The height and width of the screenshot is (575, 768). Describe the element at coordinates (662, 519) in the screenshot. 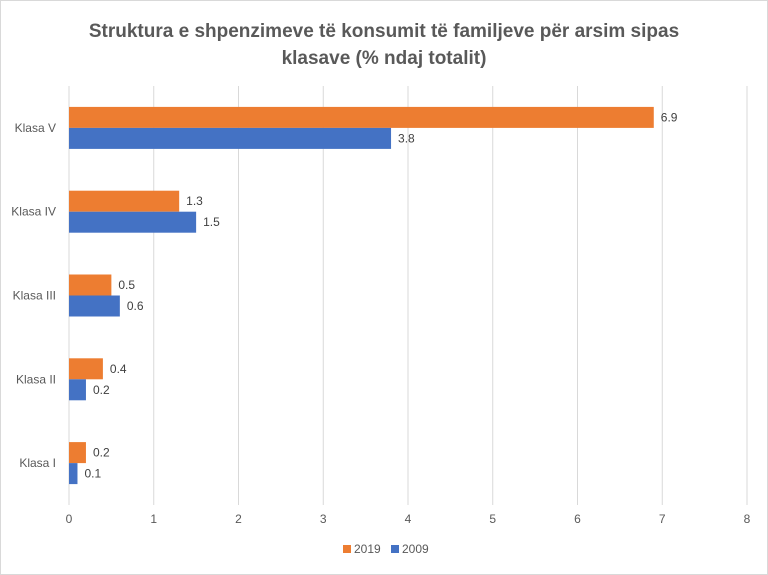

I see `x-tick-label: 7` at that location.